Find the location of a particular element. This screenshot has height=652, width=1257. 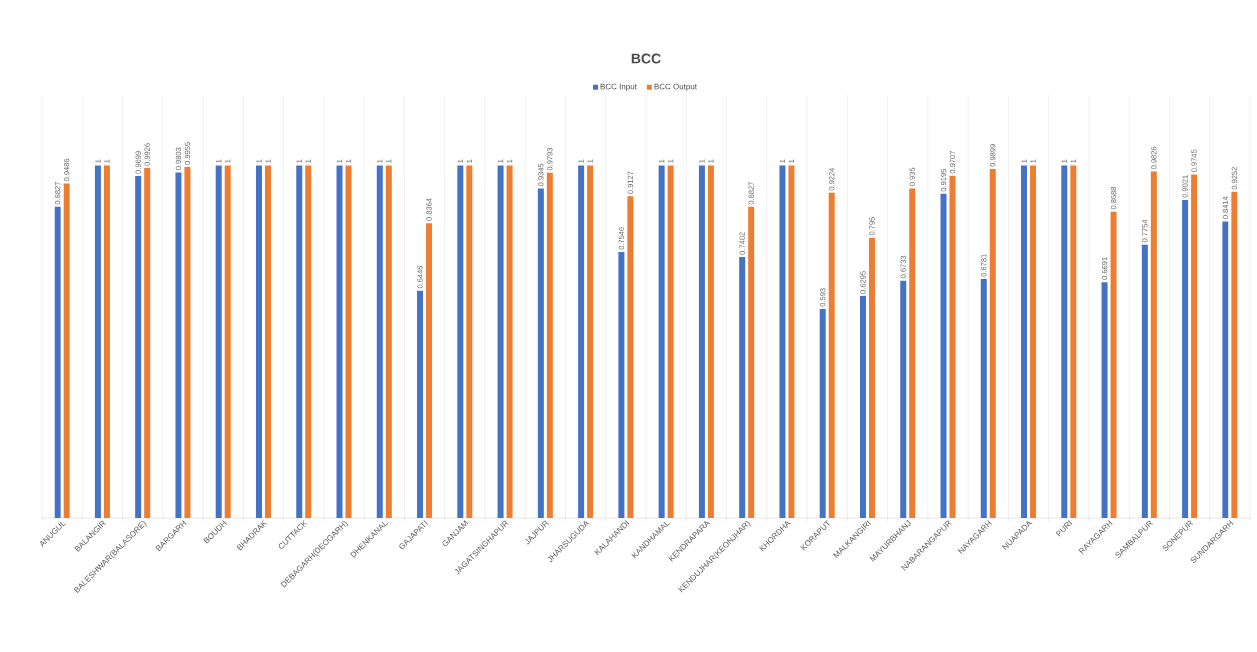

legend-label: BCC Output is located at coordinates (675, 87).